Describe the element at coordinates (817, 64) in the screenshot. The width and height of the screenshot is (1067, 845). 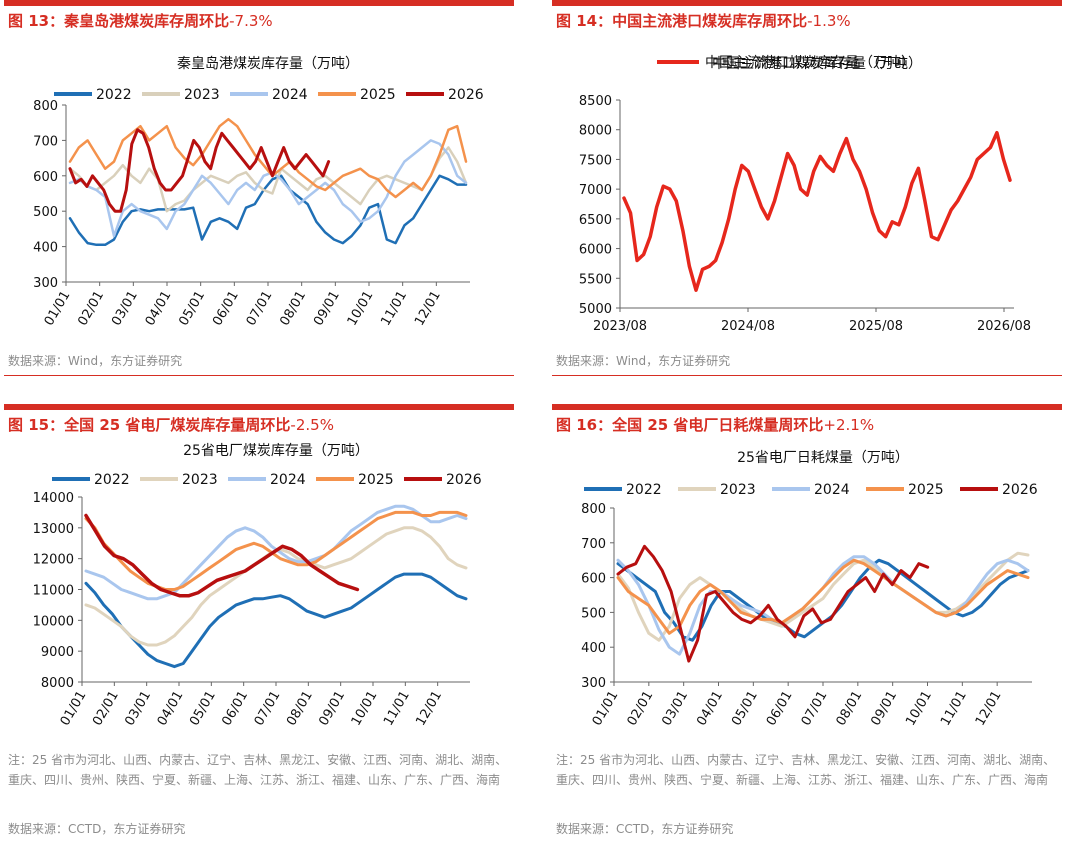
I see `chart-title: 中国主流港口煤炭库存量（万吨）` at that location.